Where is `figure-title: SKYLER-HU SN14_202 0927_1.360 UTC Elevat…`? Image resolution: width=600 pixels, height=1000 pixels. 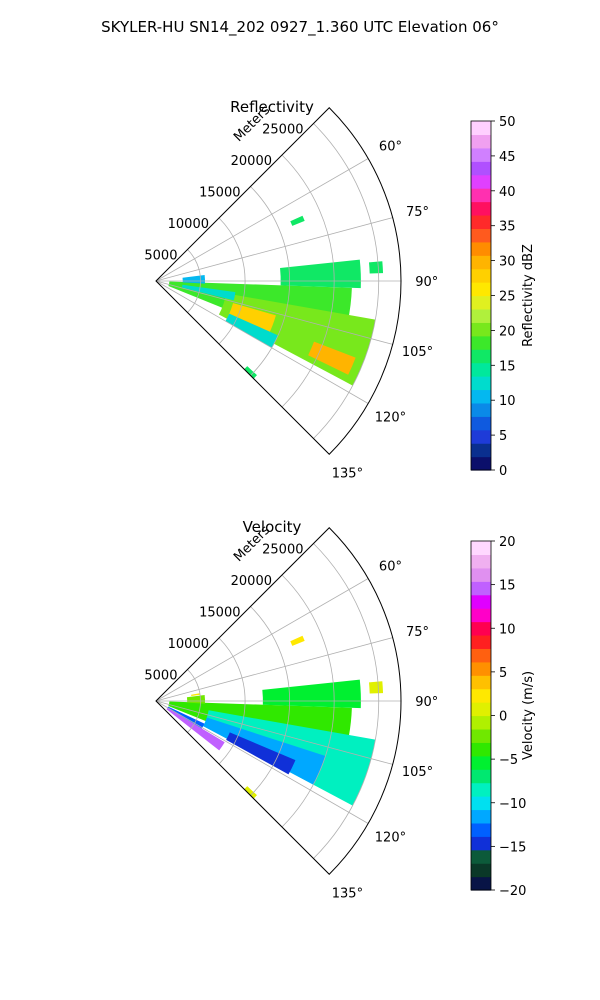
figure-title: SKYLER-HU SN14_202 0927_1.360 UTC Elevat… is located at coordinates (300, 27).